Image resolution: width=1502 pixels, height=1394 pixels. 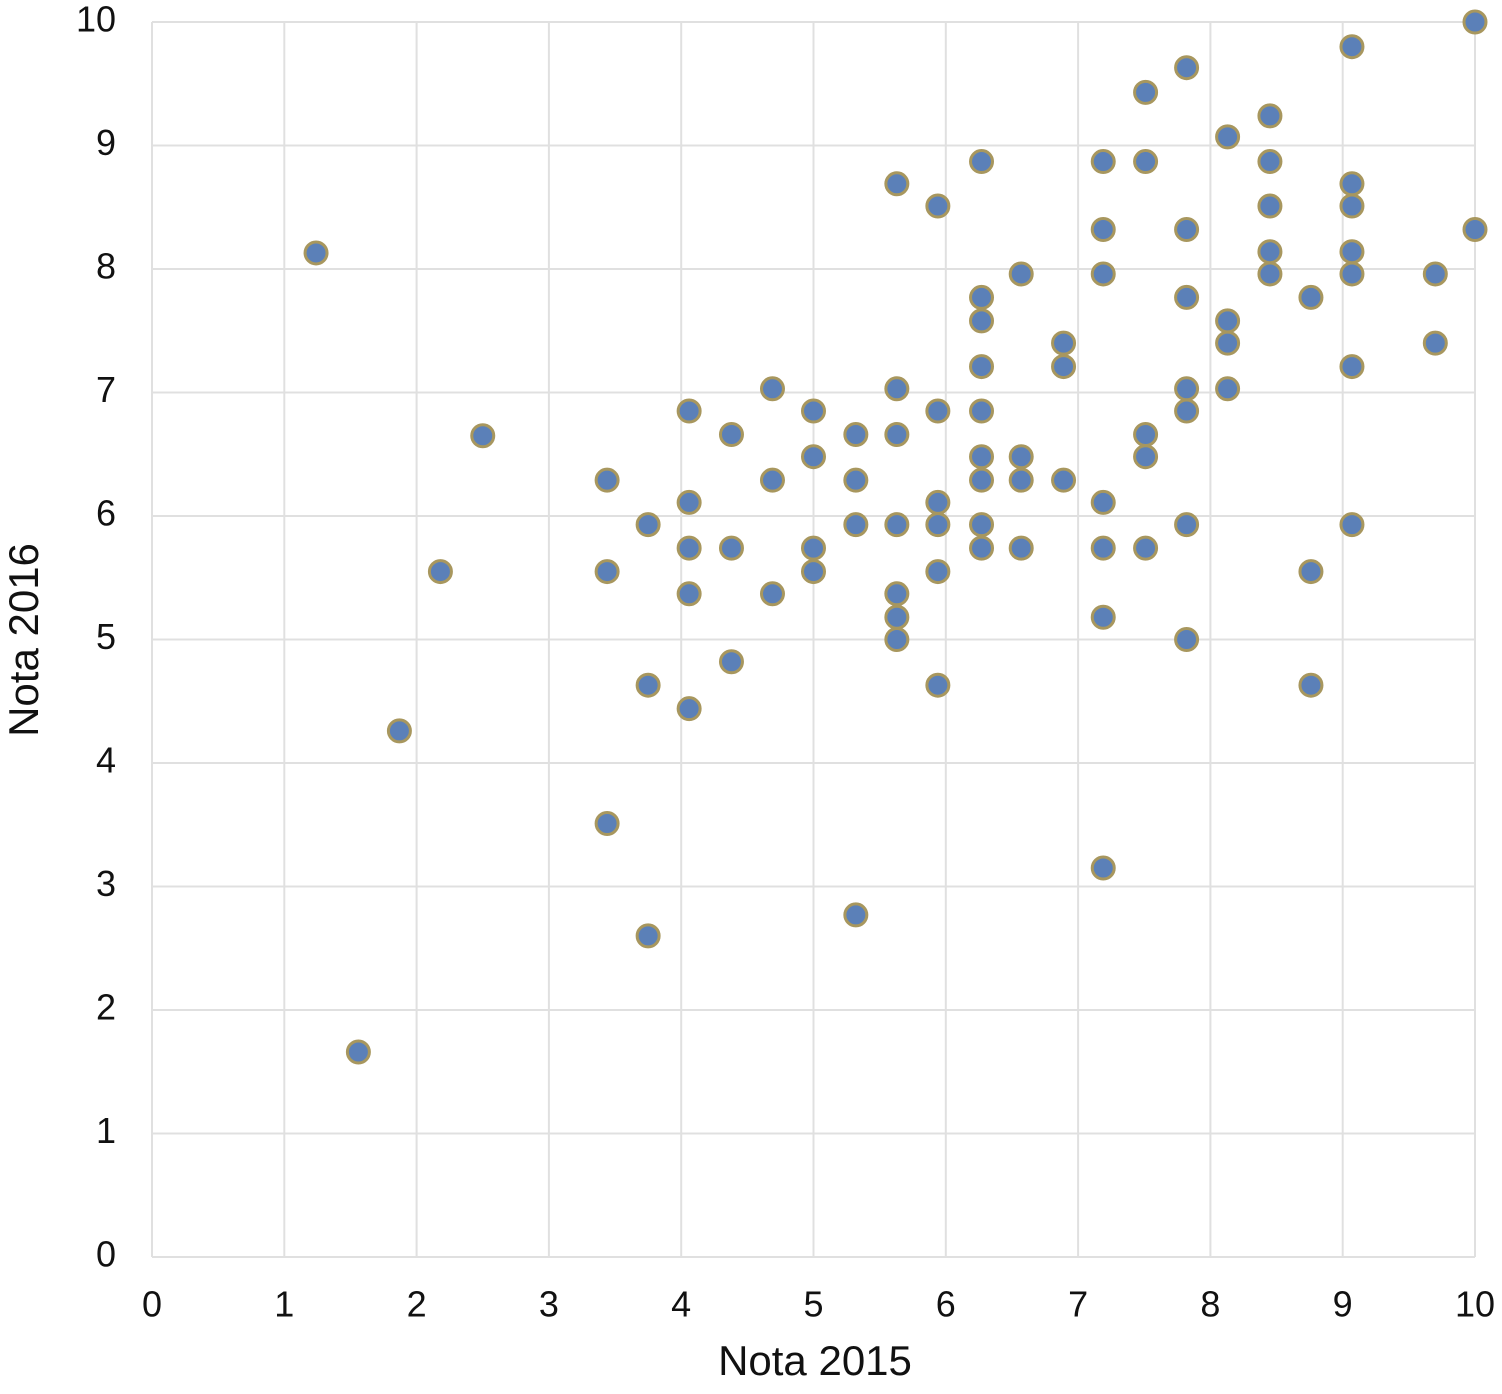 I want to click on x-tick-label: 9, so click(x=1343, y=1304).